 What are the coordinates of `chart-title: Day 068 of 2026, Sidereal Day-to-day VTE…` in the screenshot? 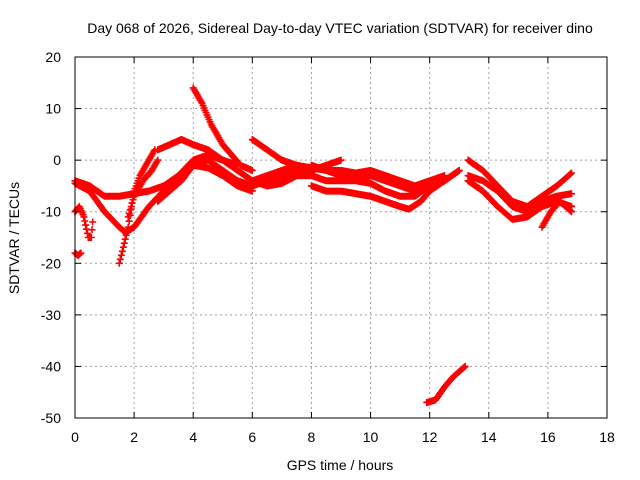 It's located at (340, 28).